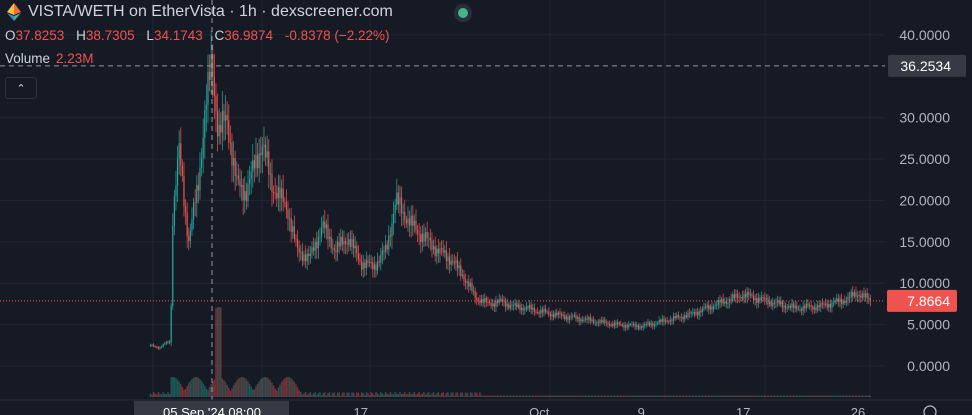  What do you see at coordinates (21, 88) in the screenshot?
I see `collapse-legend-button: ⌃` at bounding box center [21, 88].